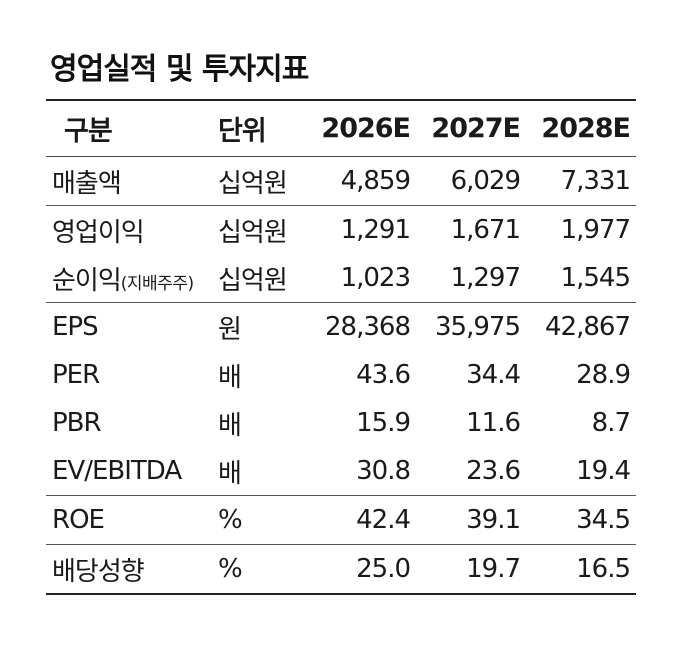  What do you see at coordinates (603, 375) in the screenshot?
I see `value-2028e: 28.9` at bounding box center [603, 375].